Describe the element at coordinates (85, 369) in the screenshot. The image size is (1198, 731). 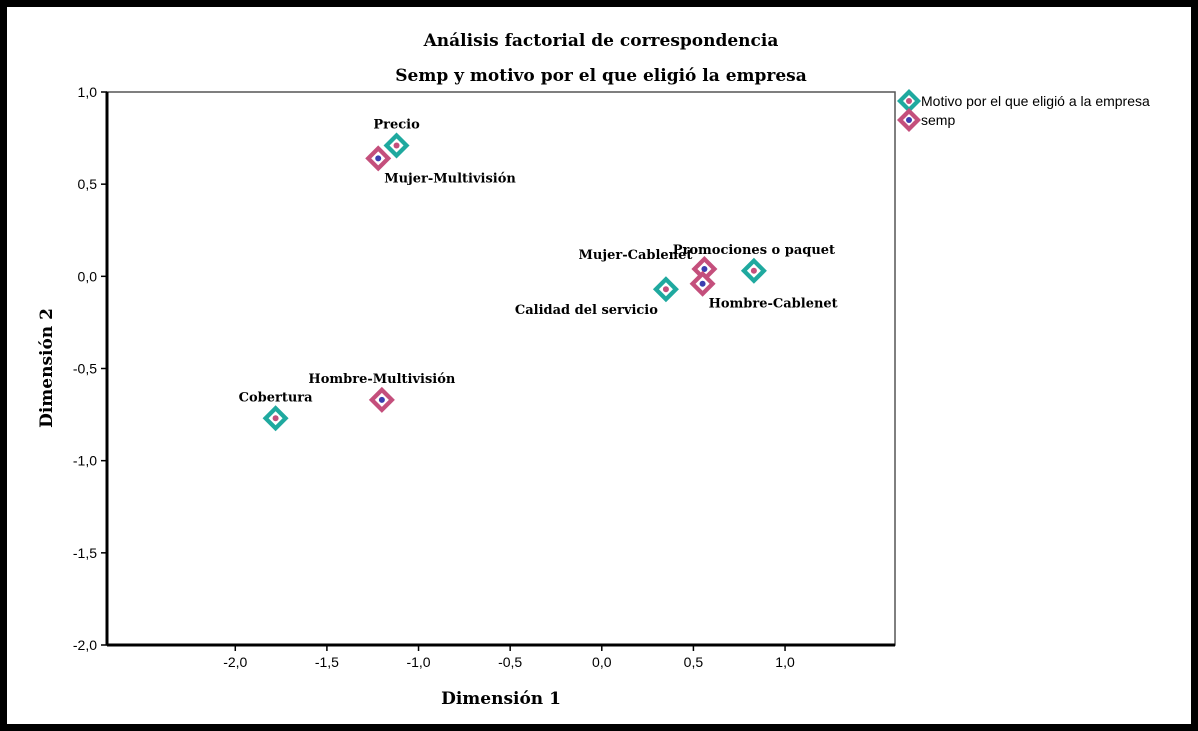
I see `y-tick-label: -0,5` at that location.